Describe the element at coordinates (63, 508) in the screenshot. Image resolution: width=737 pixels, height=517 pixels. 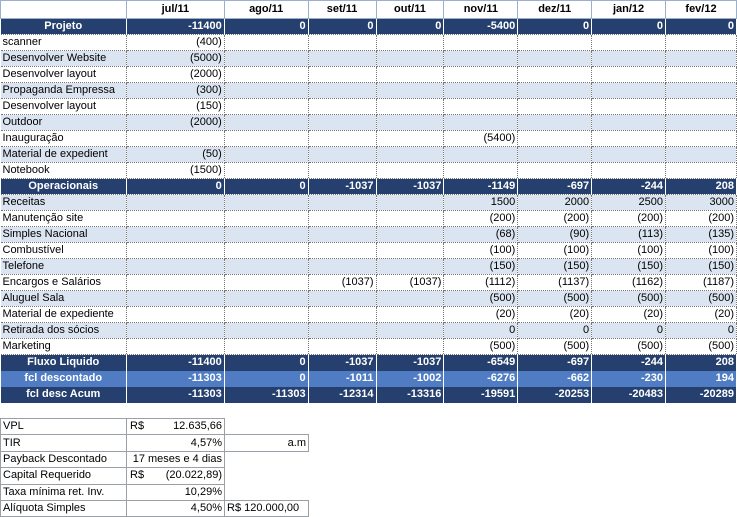
I see `summary-label: Alíquota Simples` at that location.